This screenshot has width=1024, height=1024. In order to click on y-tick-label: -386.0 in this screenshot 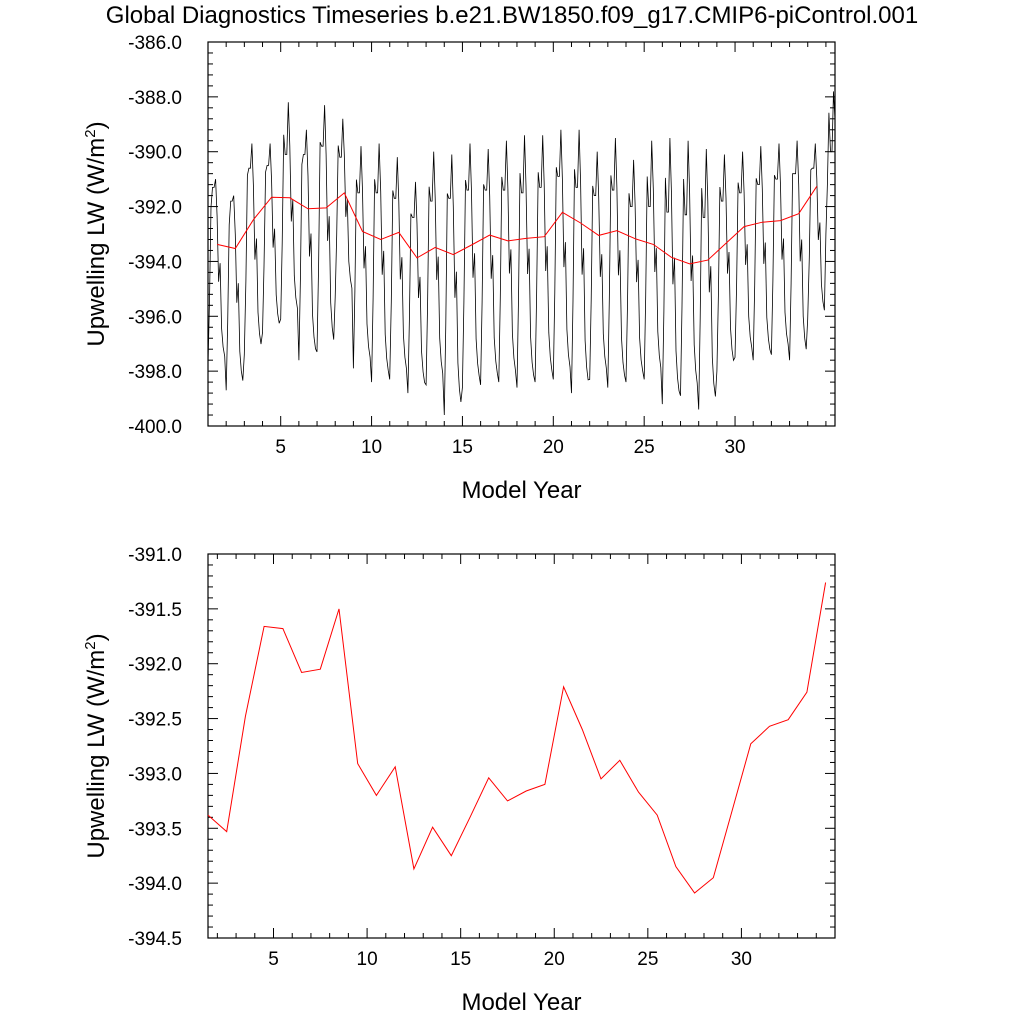, I will do `click(155, 43)`.